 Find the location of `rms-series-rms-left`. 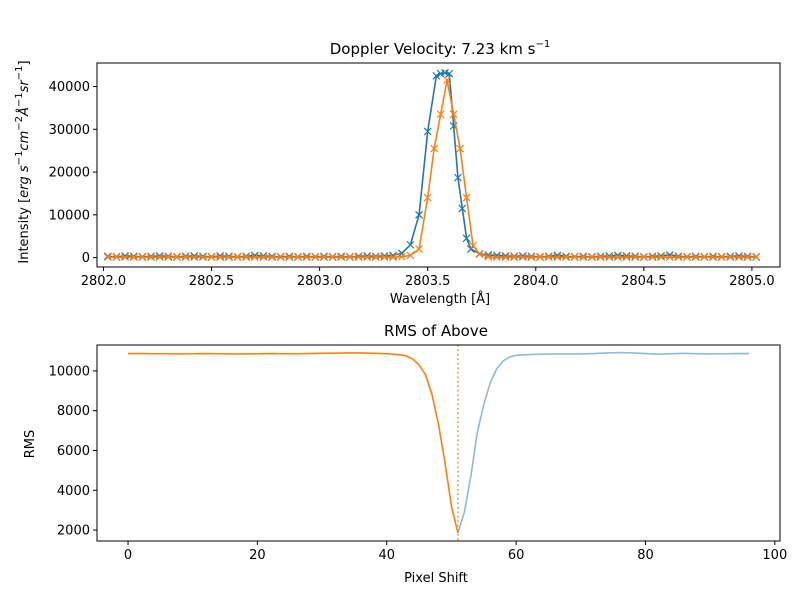

rms-series-rms-left is located at coordinates (293, 443).